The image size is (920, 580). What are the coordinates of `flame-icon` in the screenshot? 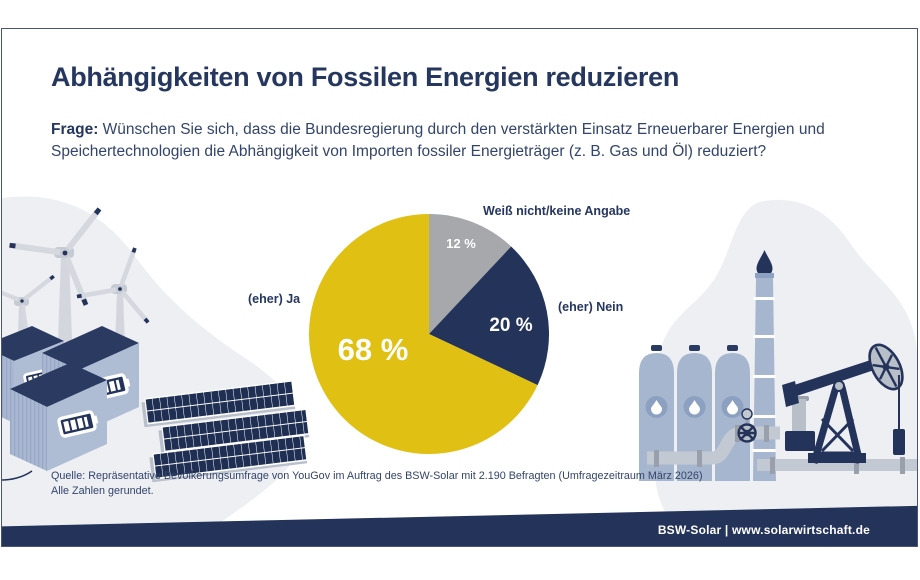 It's located at (764, 263).